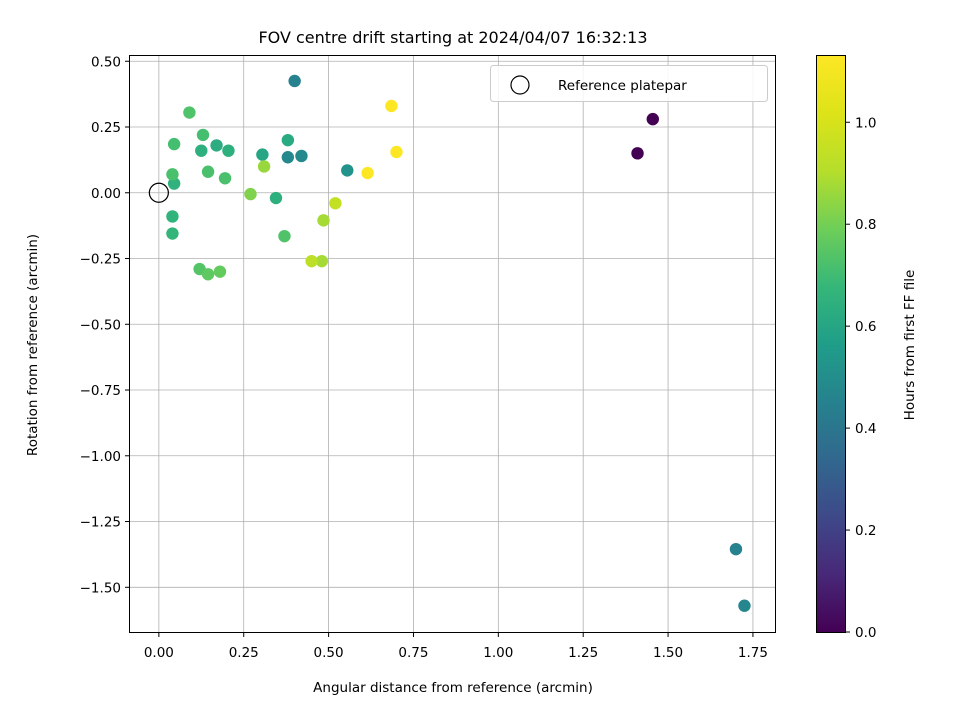 The height and width of the screenshot is (724, 960). What do you see at coordinates (106, 194) in the screenshot?
I see `y-tick-label: 0.00` at bounding box center [106, 194].